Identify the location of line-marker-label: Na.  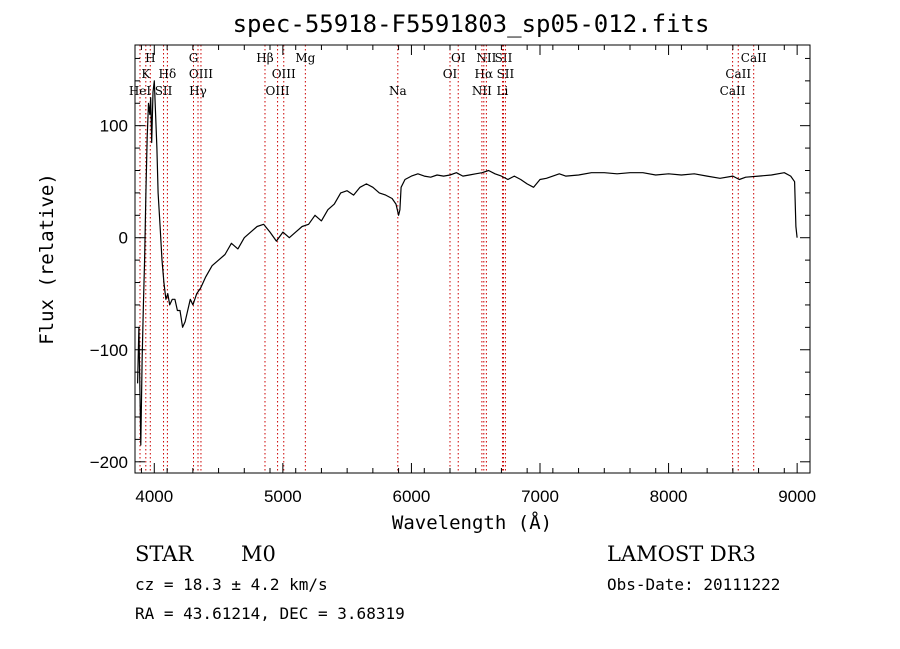
(398, 91).